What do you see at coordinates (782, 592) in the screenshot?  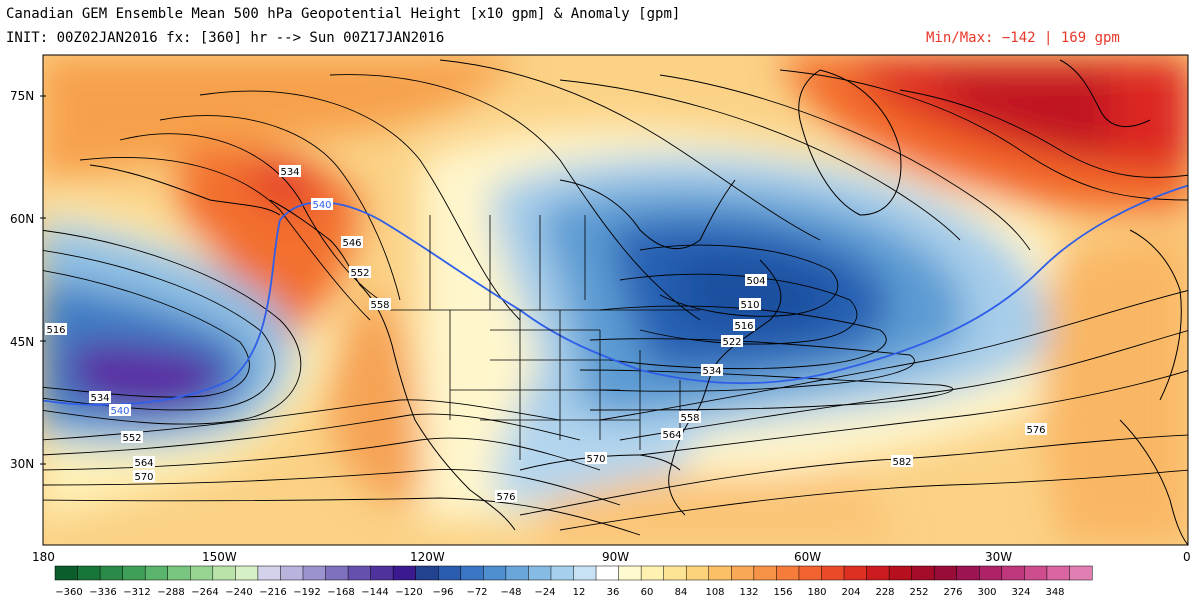 I see `colorbar-tick-label: 156` at bounding box center [782, 592].